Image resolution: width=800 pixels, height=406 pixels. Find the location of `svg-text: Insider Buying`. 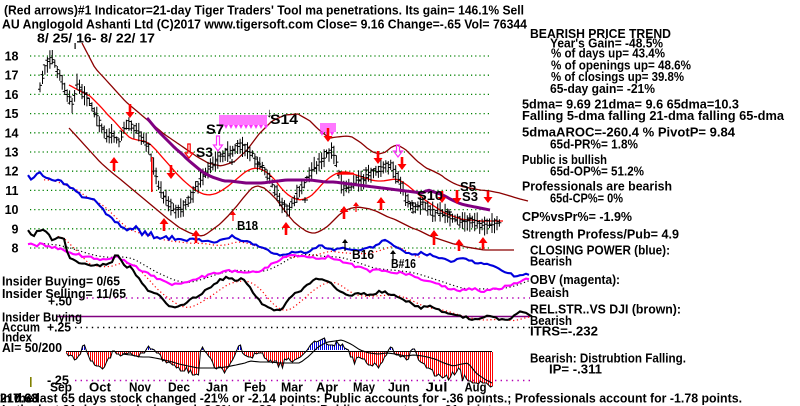

svg-text: Insider Buying is located at coordinates (42, 318).